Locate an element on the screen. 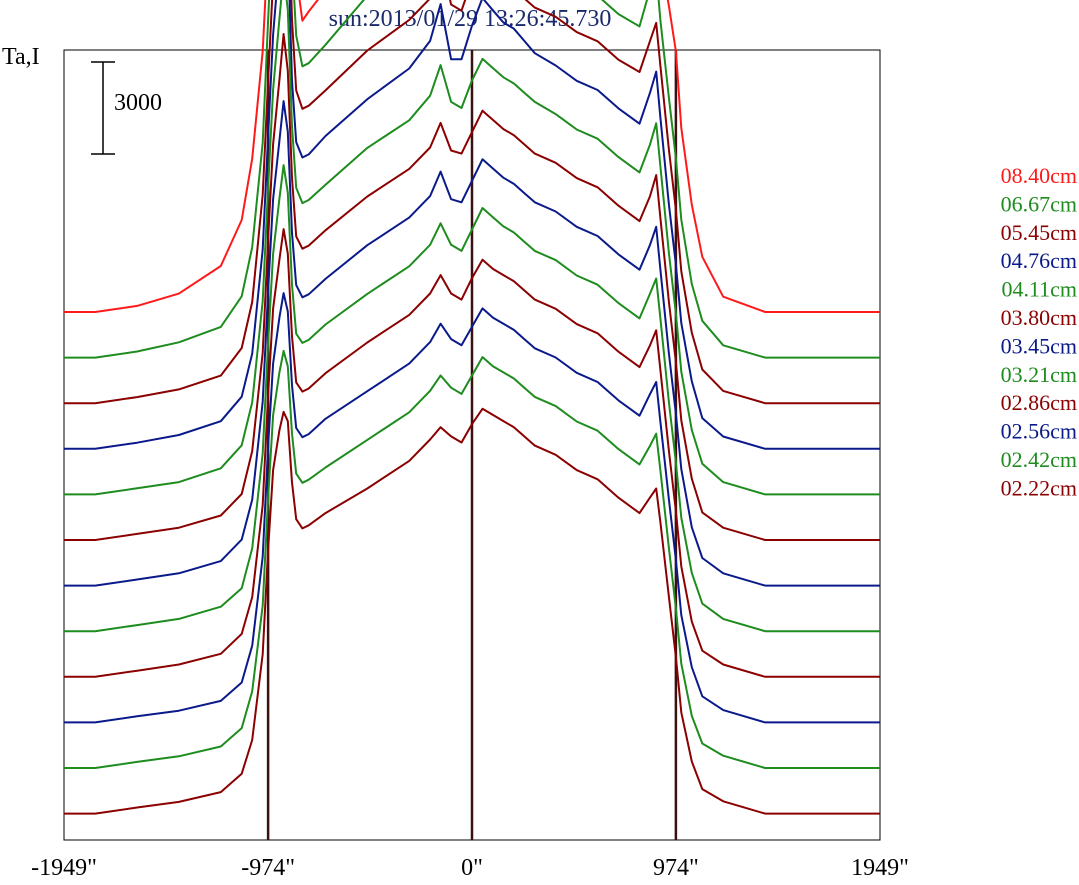 This screenshot has height=885, width=1079. x-tick-label-0: -1949" is located at coordinates (64, 868).